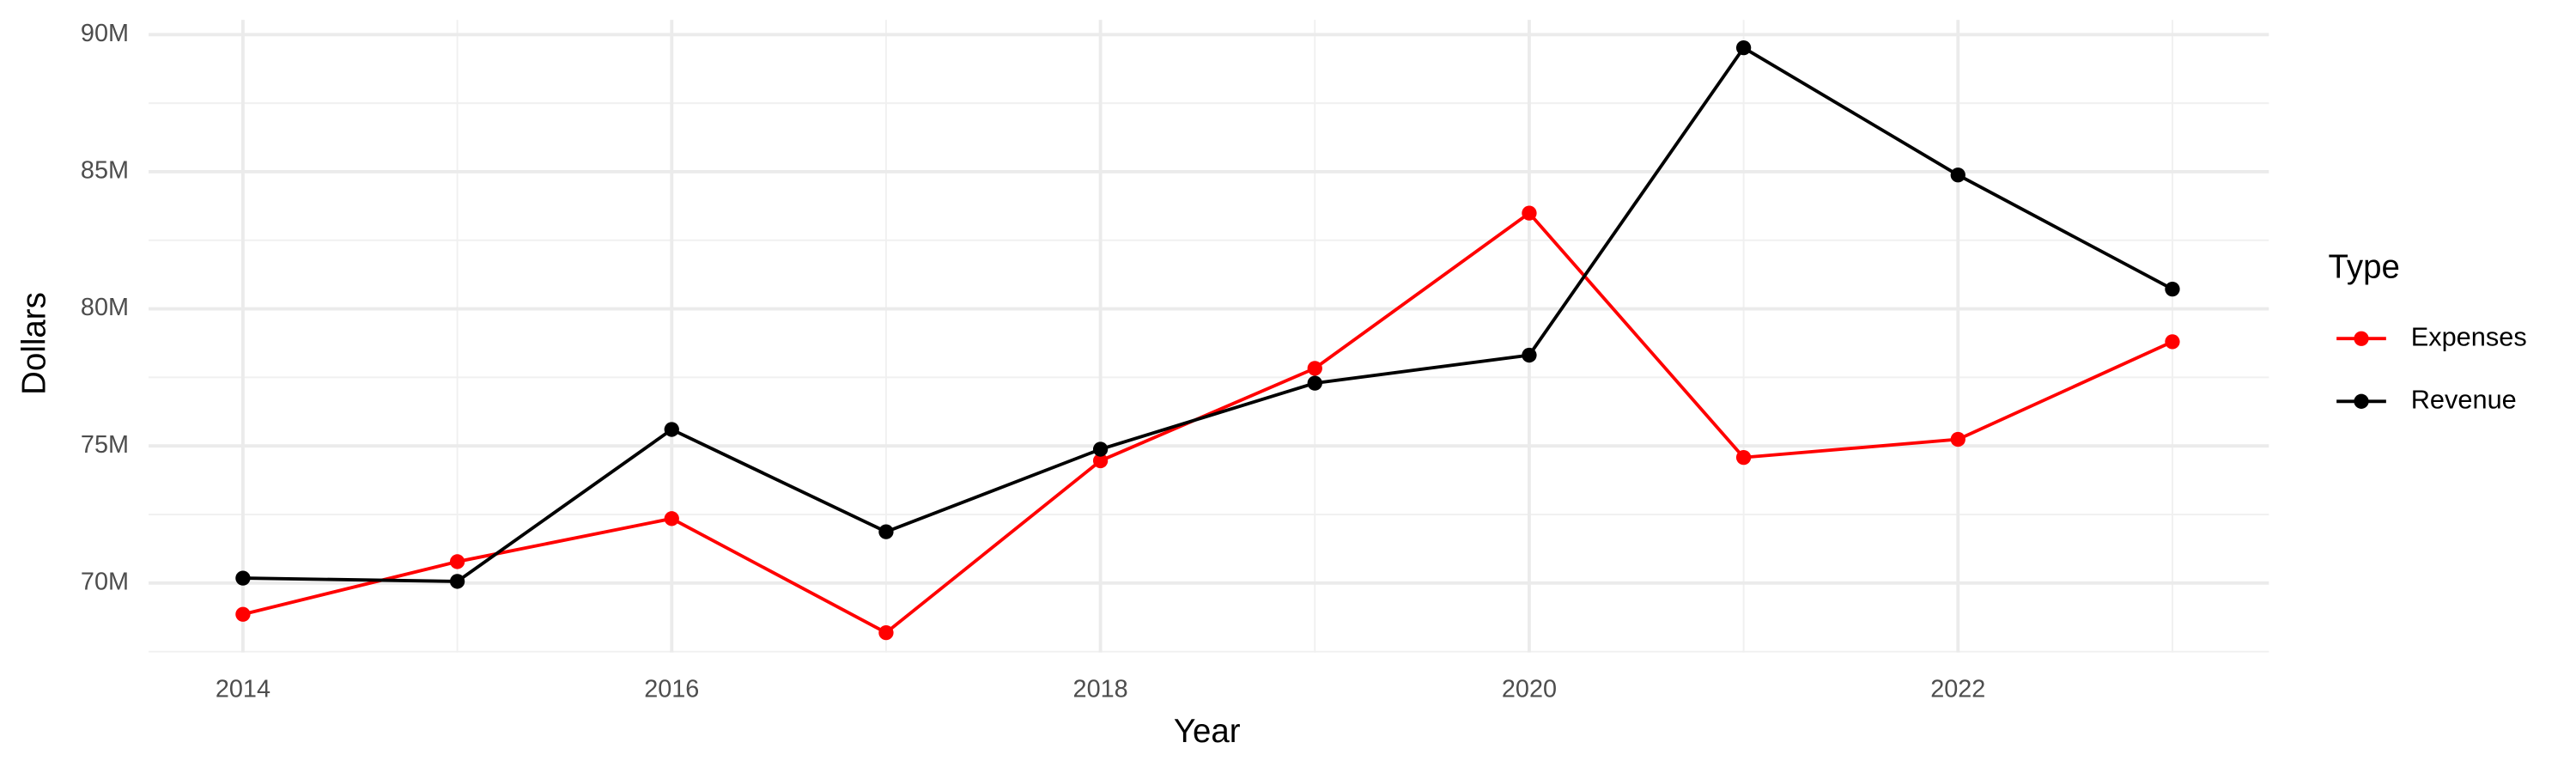 The width and height of the screenshot is (2576, 773). Describe the element at coordinates (1207, 731) in the screenshot. I see `x-axis-title: Year` at that location.